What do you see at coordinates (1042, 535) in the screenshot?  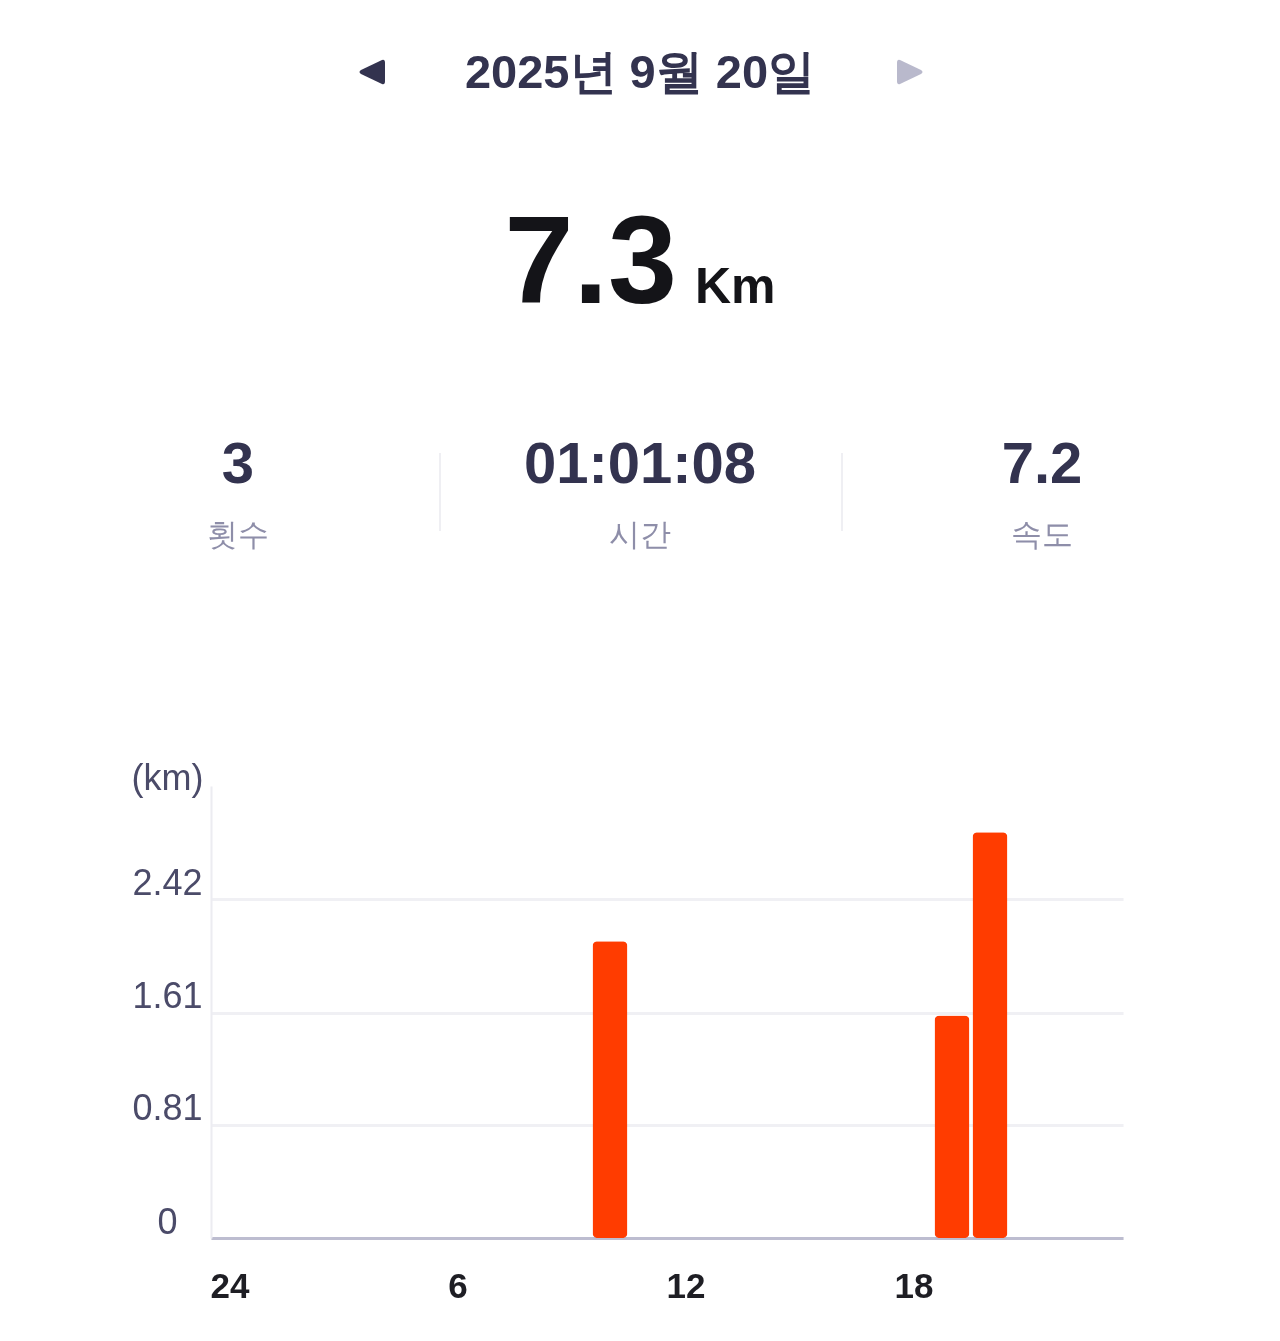 I see `text: 속도` at bounding box center [1042, 535].